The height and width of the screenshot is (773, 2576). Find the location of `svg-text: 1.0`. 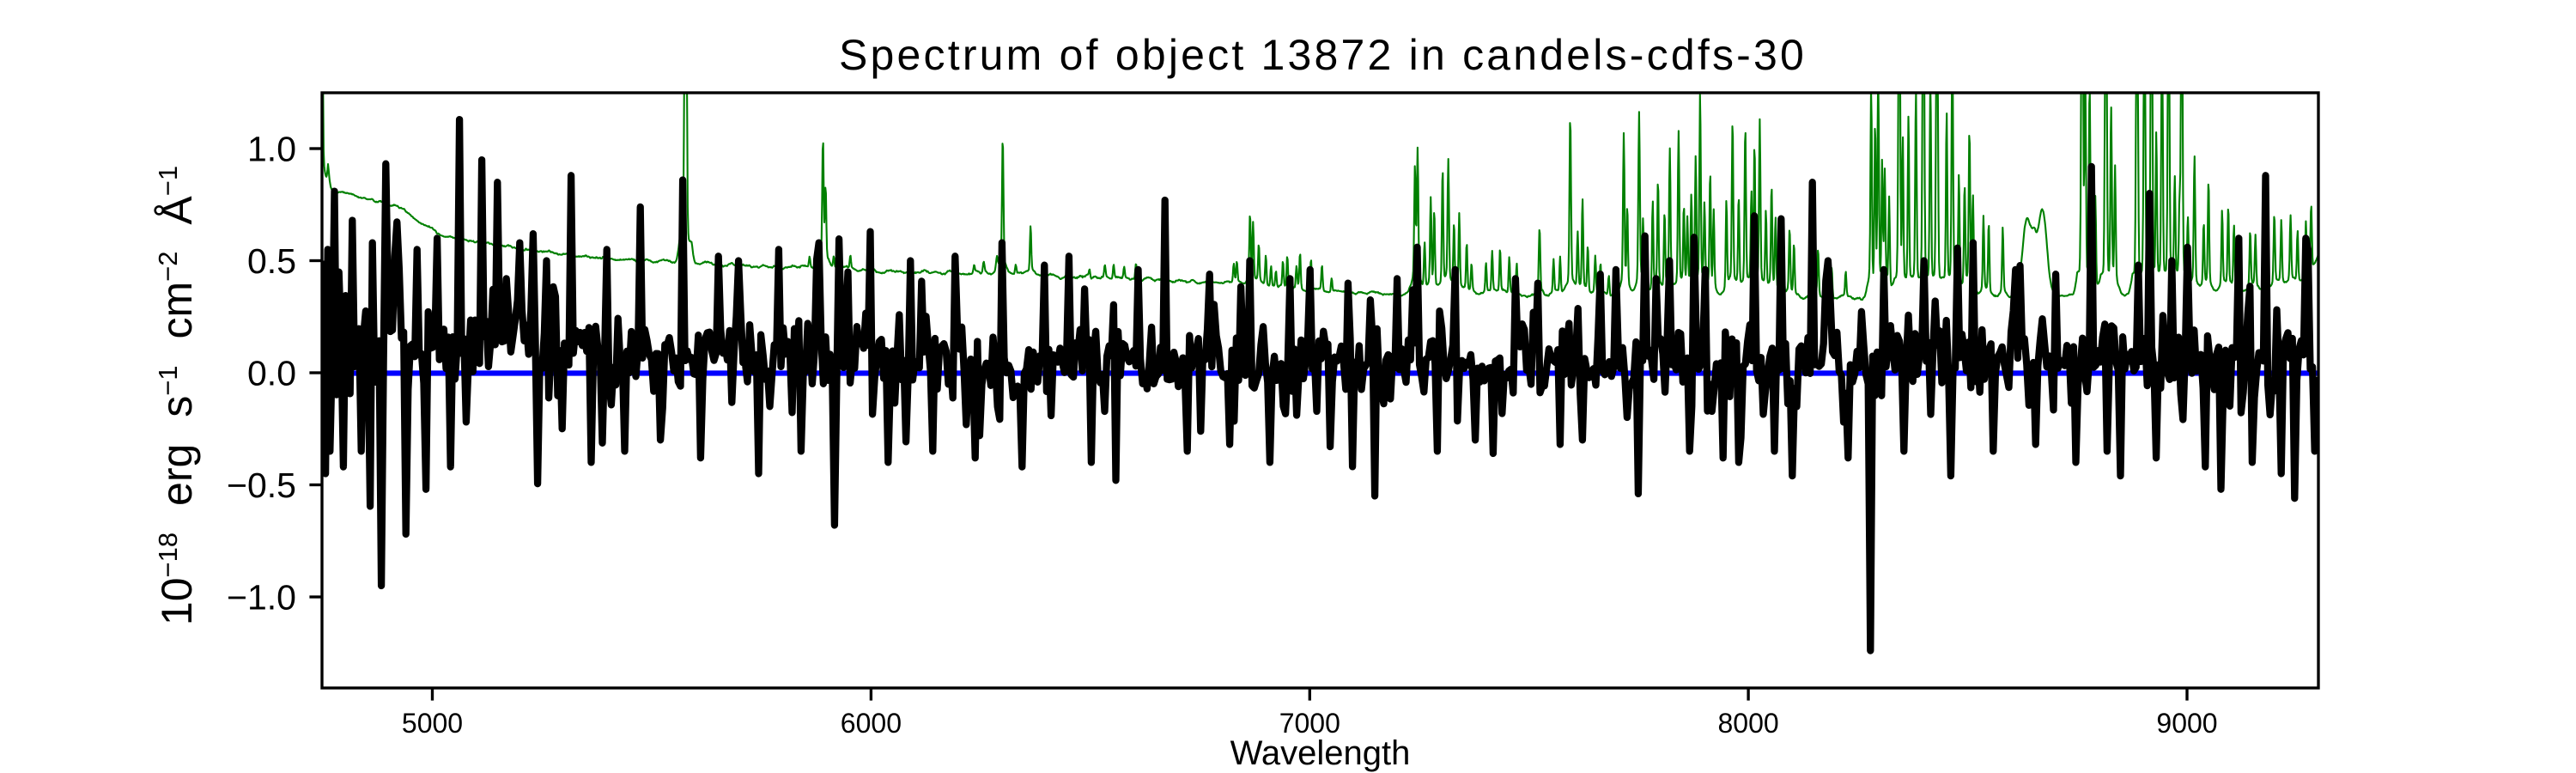

svg-text: 1.0 is located at coordinates (271, 149).